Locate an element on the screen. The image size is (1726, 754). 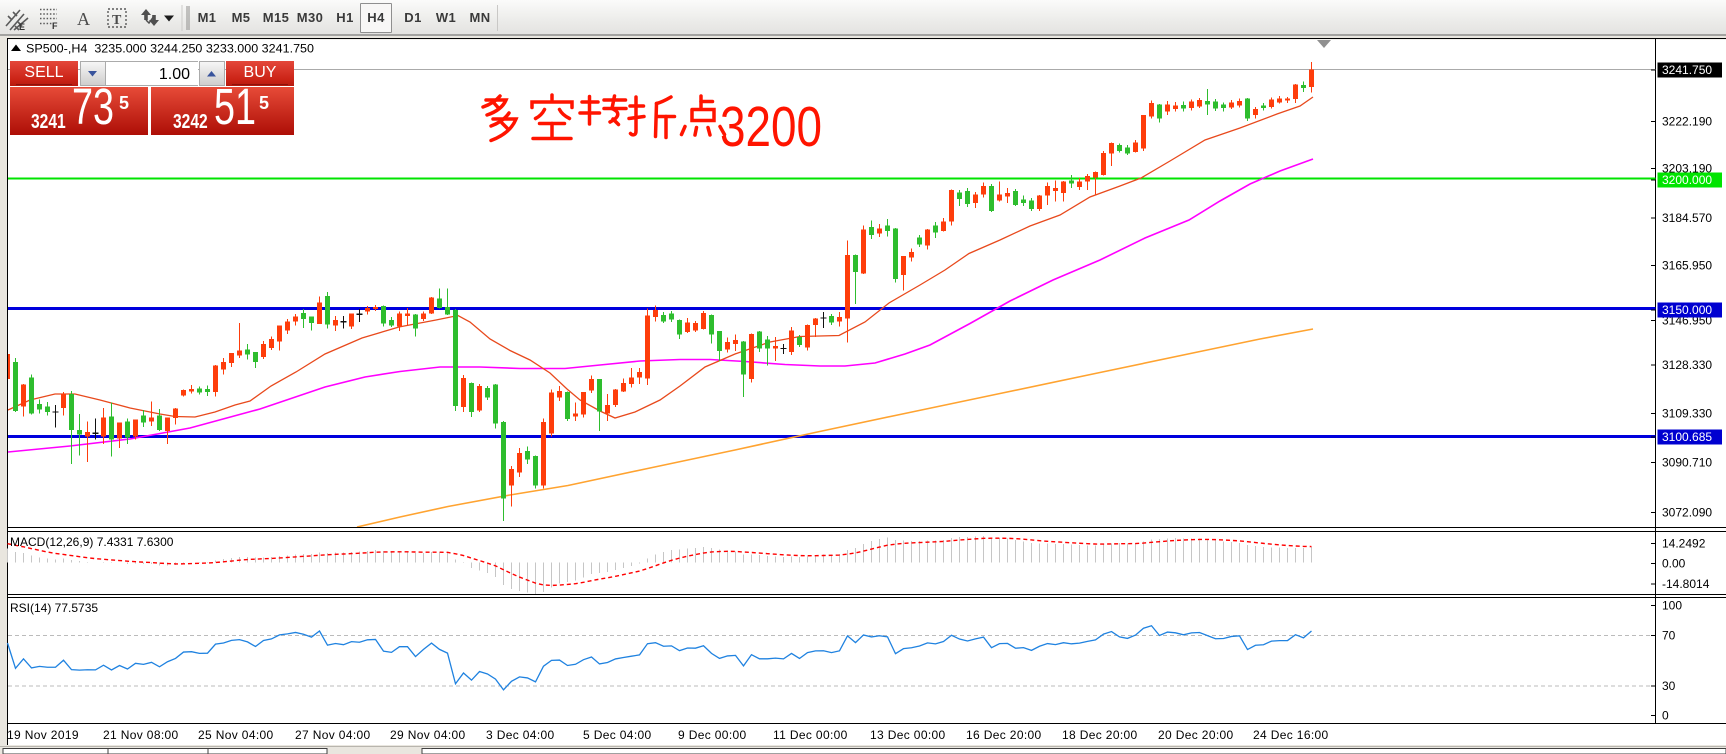
svg-text: -14.8014 is located at coordinates (1686, 584).